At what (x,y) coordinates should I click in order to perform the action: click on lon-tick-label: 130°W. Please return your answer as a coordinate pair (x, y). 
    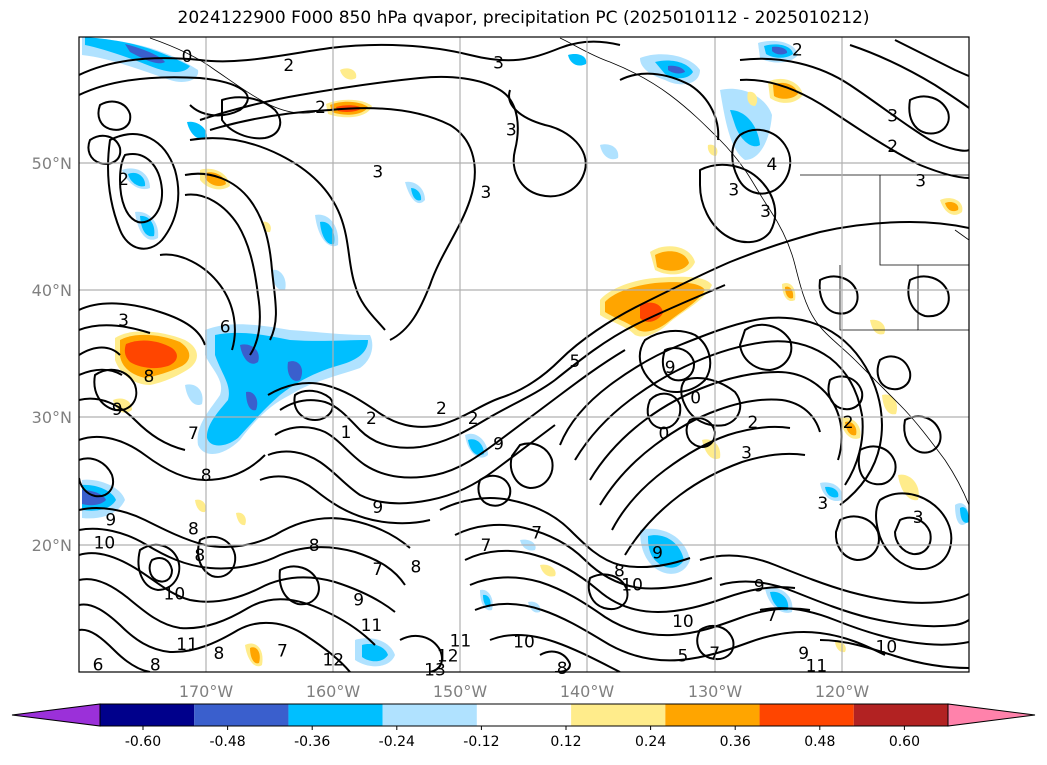
    Looking at the image, I should click on (715, 691).